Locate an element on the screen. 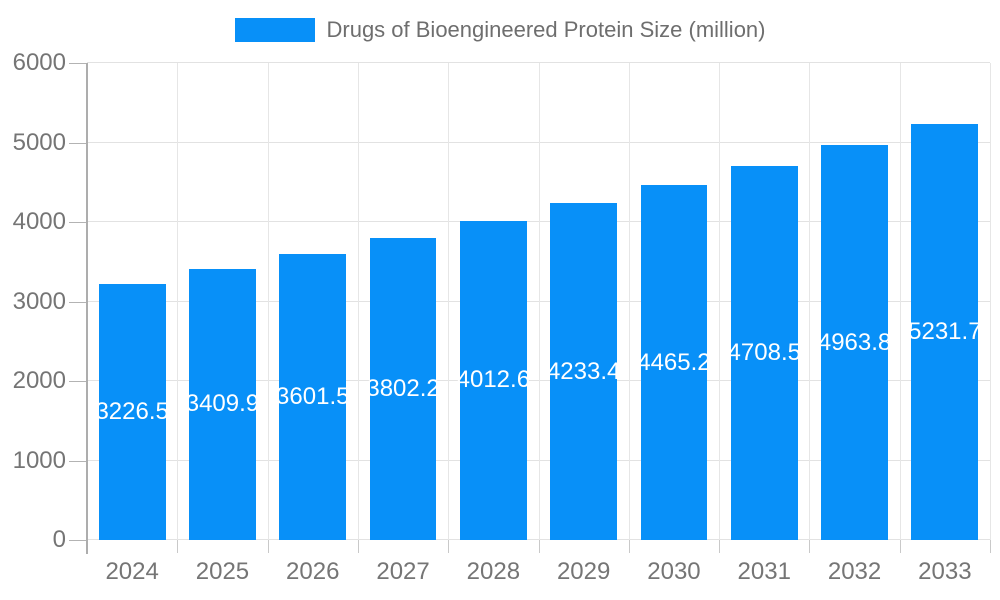  y-axis-label: 2000 is located at coordinates (39, 380).